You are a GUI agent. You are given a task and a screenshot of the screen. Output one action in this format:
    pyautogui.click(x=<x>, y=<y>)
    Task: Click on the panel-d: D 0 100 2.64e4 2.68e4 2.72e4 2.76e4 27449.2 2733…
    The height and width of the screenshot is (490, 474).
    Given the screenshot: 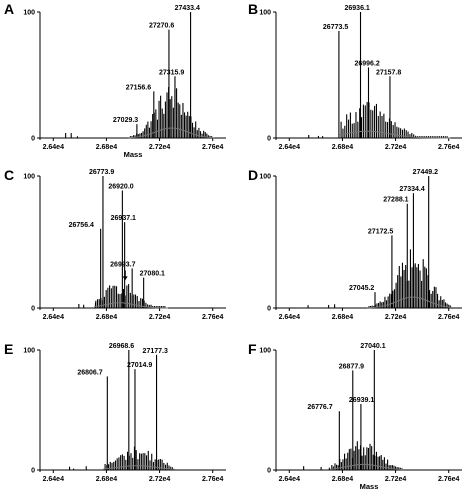 What is the action you would take?
    pyautogui.click(x=355, y=244)
    